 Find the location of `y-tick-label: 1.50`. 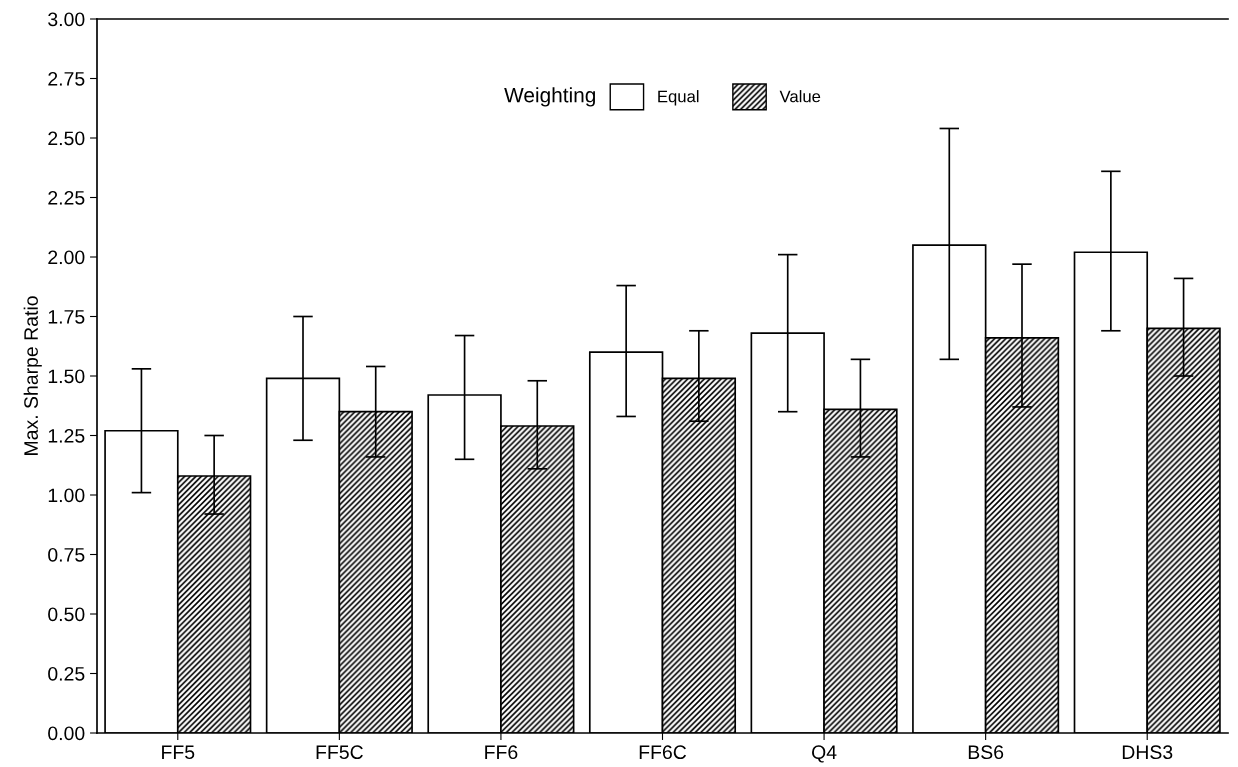

y-tick-label: 1.50 is located at coordinates (66, 376).